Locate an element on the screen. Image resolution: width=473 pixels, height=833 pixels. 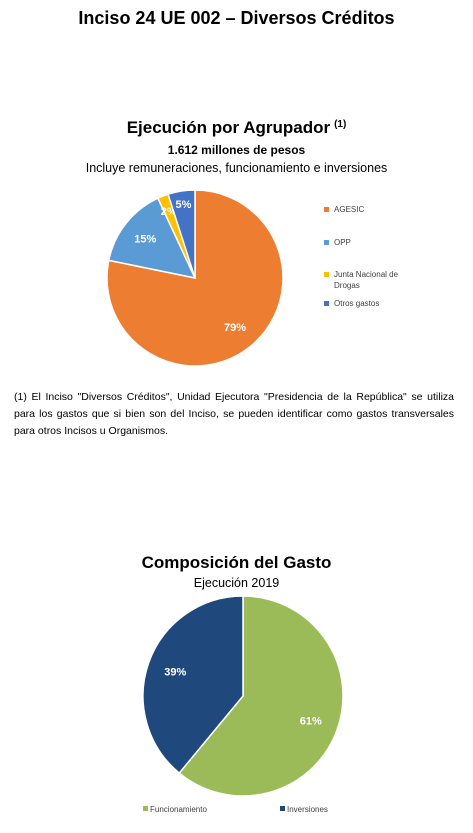
legend-label-junta-nacional-de-drogas: Junta Nacional de Drogas is located at coordinates (366, 280).